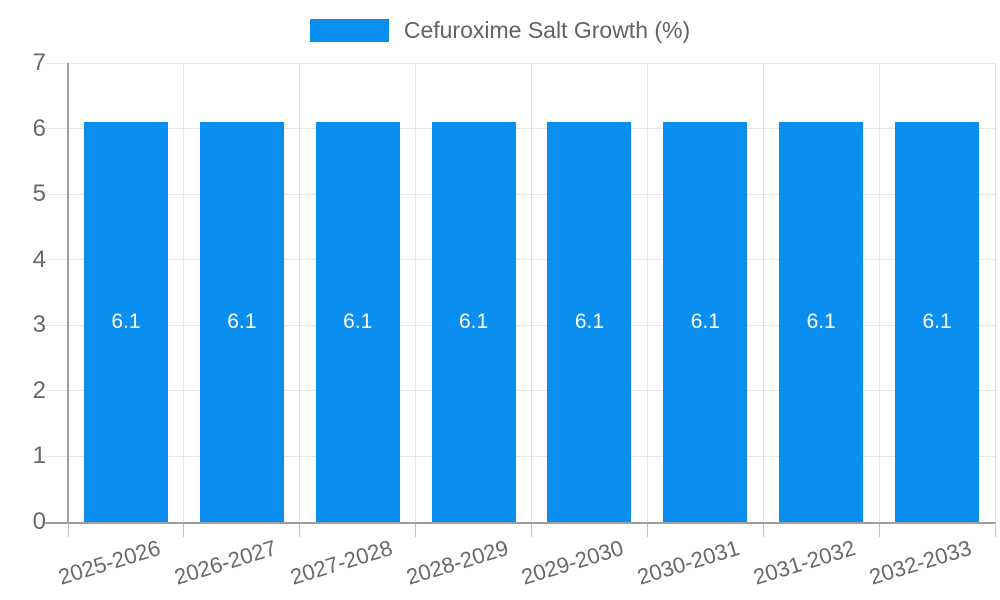 This screenshot has width=1000, height=600. What do you see at coordinates (520, 523) in the screenshot?
I see `x-axis-line` at bounding box center [520, 523].